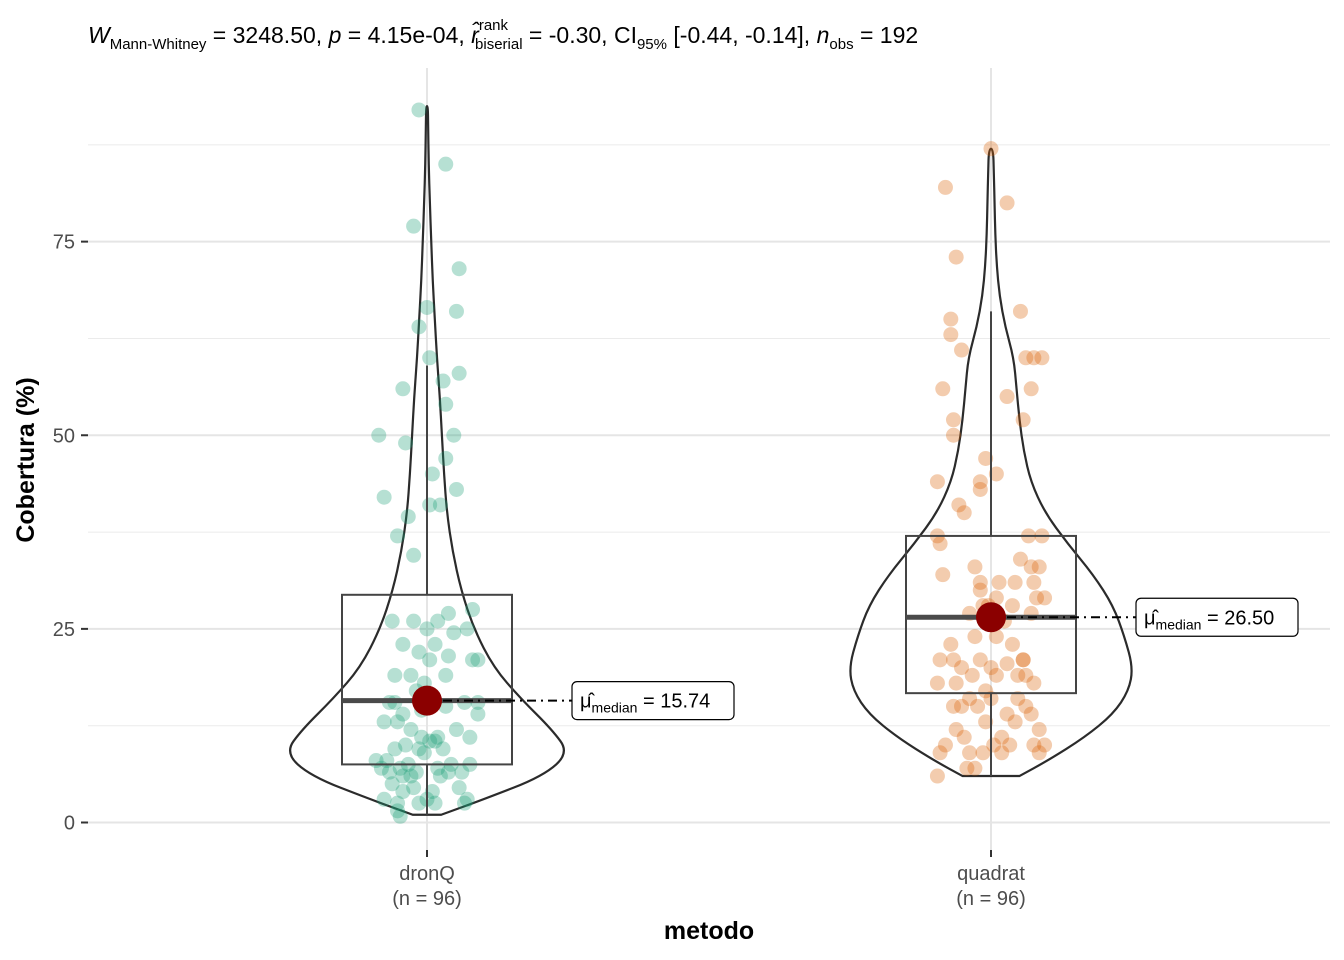 This screenshot has width=1344, height=960. Describe the element at coordinates (990, 899) in the screenshot. I see `x-tick-count-label: (n = 96)` at that location.